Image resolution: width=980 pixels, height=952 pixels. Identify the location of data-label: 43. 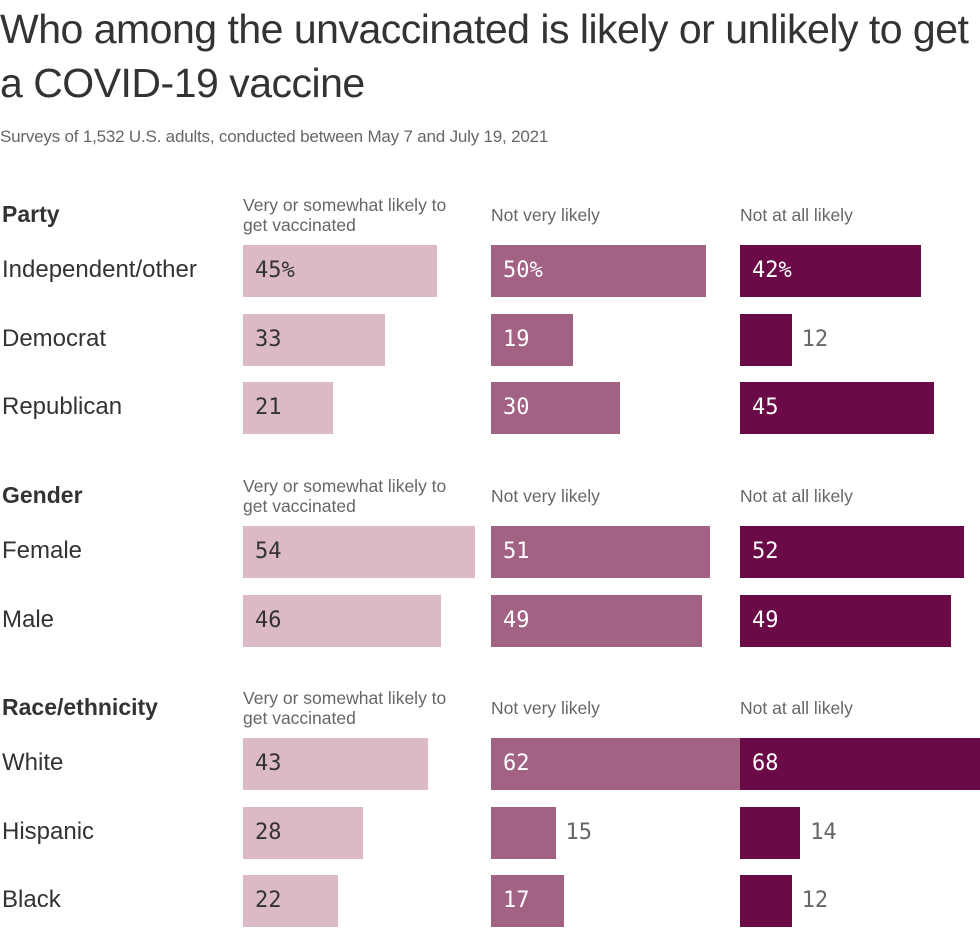
(268, 763).